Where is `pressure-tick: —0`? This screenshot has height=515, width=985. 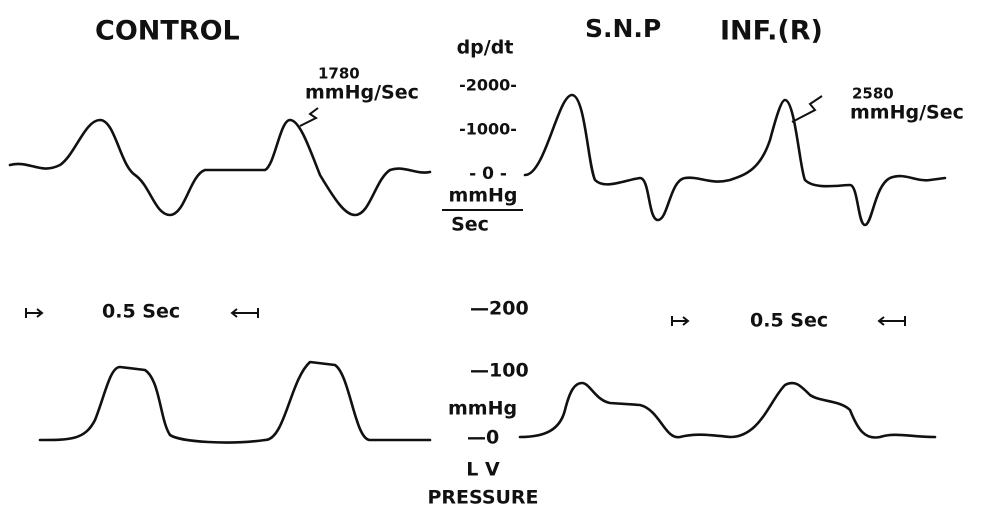
pressure-tick: —0 is located at coordinates (483, 438).